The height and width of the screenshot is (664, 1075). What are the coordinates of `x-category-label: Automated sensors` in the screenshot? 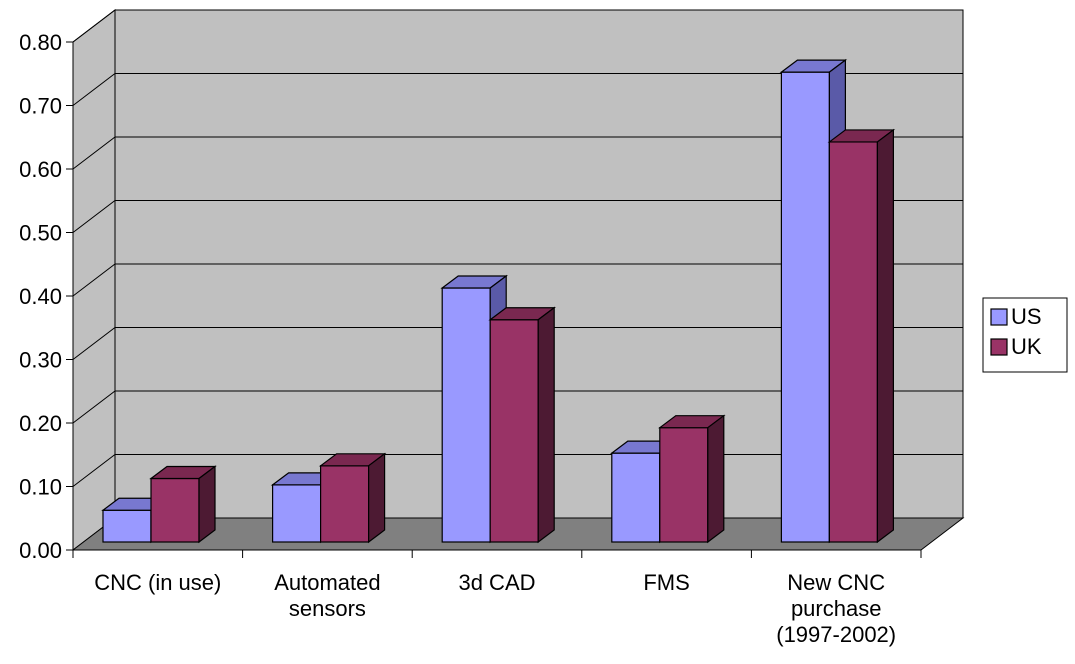 It's located at (327, 595).